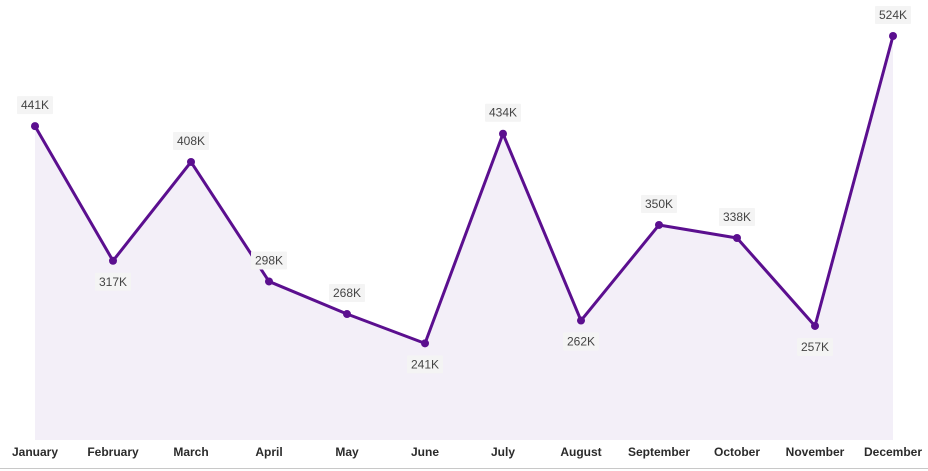 Image resolution: width=928 pixels, height=471 pixels. What do you see at coordinates (425, 343) in the screenshot?
I see `data-point-june` at bounding box center [425, 343].